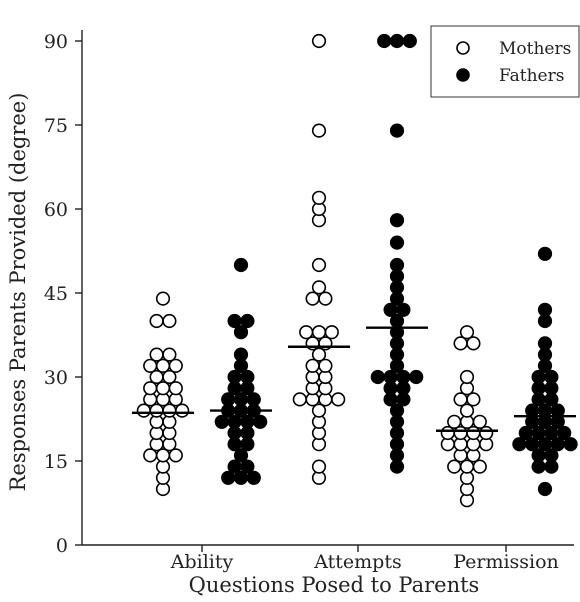 This screenshot has width=580, height=602. I want to click on legend-label-mothers: Mothers, so click(535, 49).